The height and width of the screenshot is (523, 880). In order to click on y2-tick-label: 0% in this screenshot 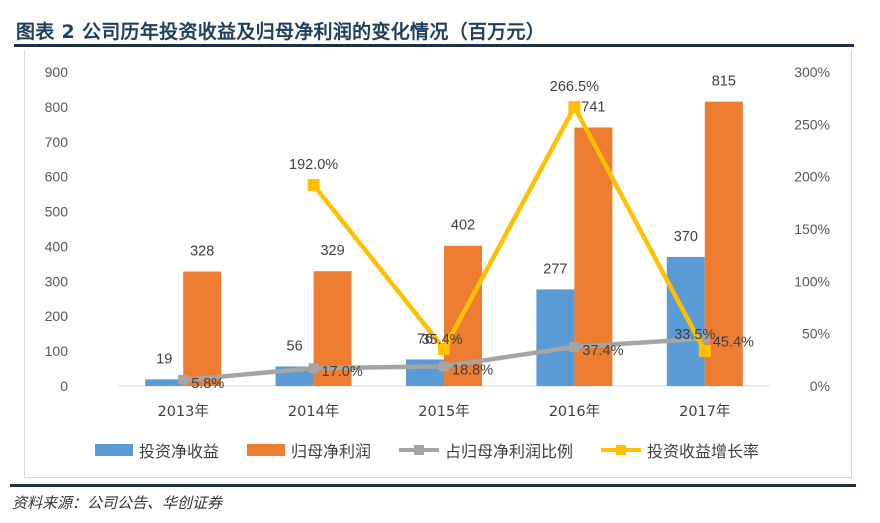, I will do `click(820, 386)`.